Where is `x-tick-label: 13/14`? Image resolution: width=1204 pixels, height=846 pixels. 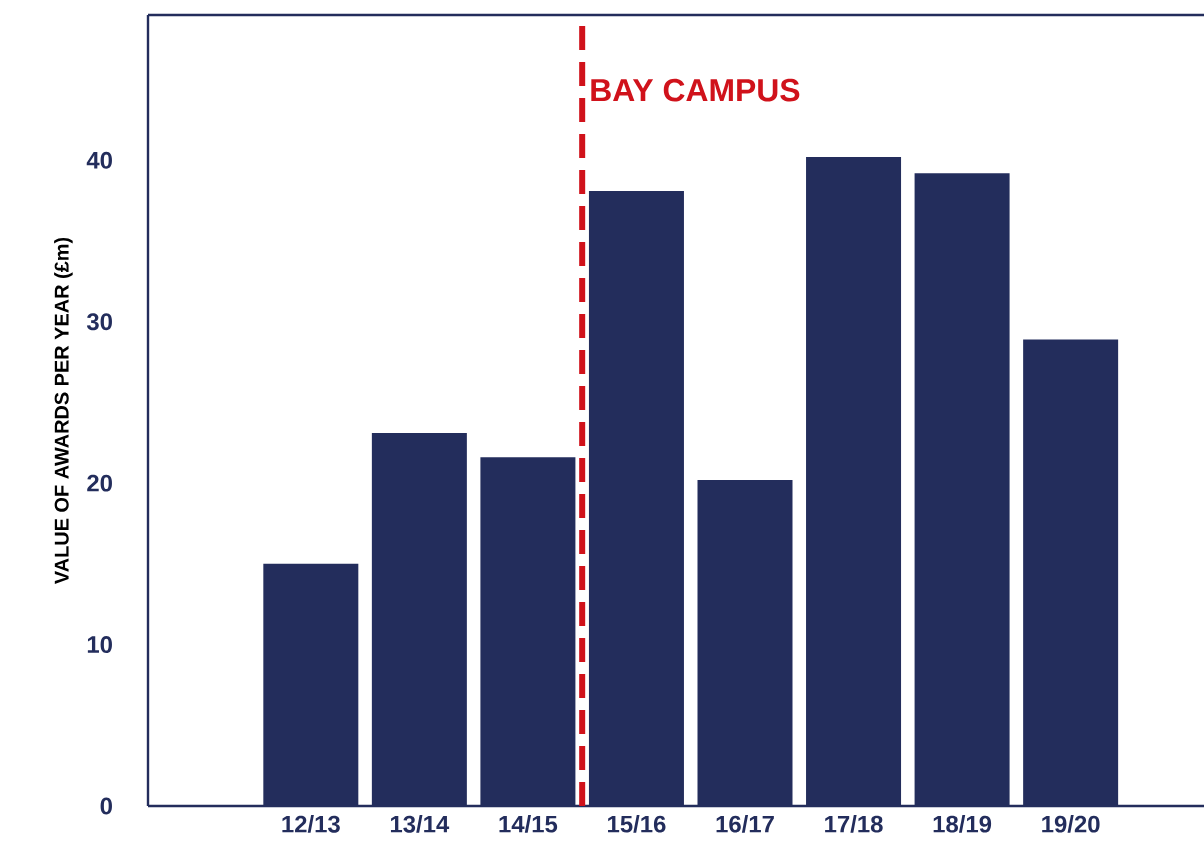 x-tick-label: 13/14 is located at coordinates (420, 824).